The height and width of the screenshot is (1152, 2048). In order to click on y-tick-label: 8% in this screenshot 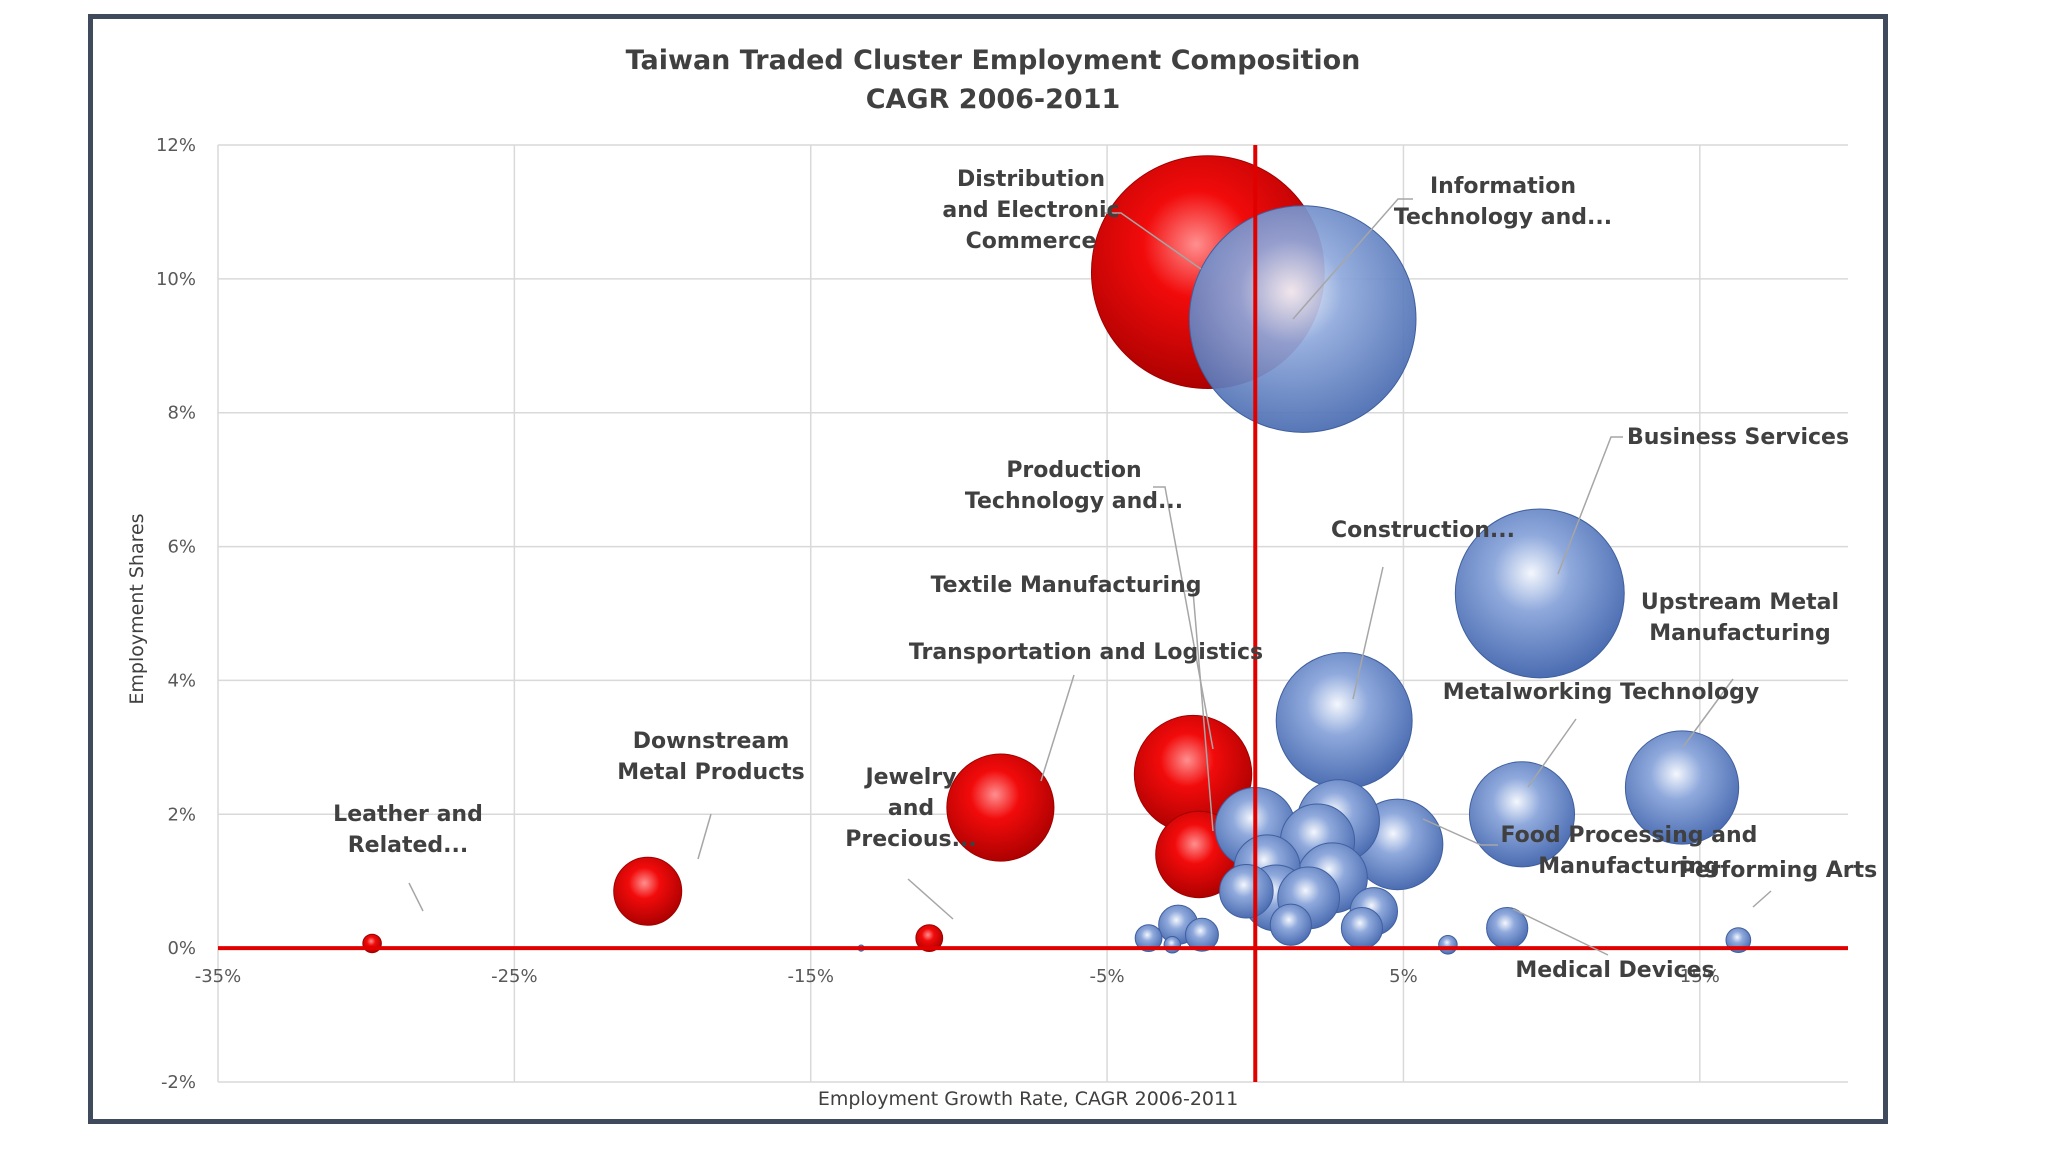, I will do `click(181, 413)`.